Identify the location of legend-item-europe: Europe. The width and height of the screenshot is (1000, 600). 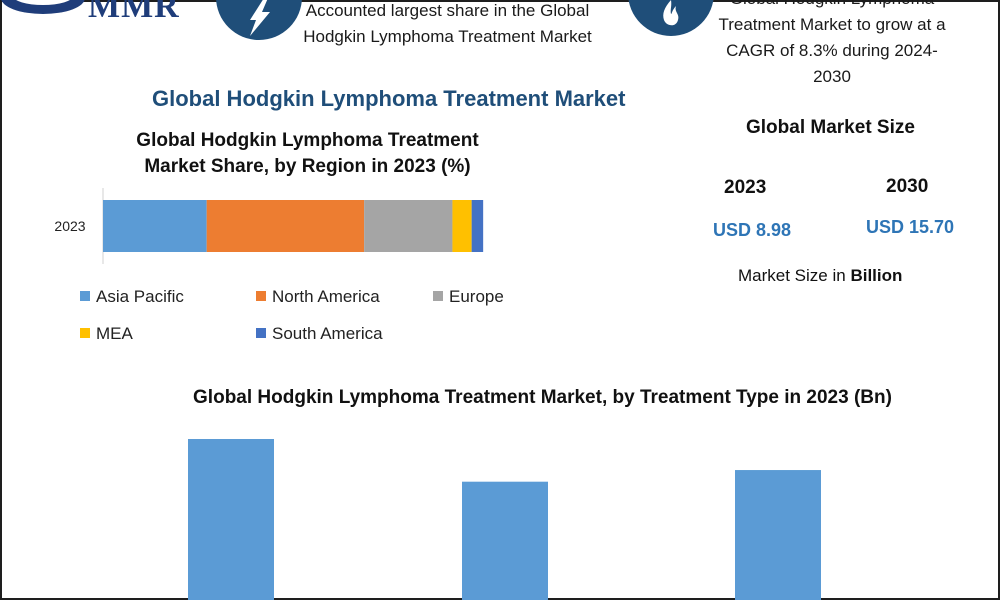
(468, 297).